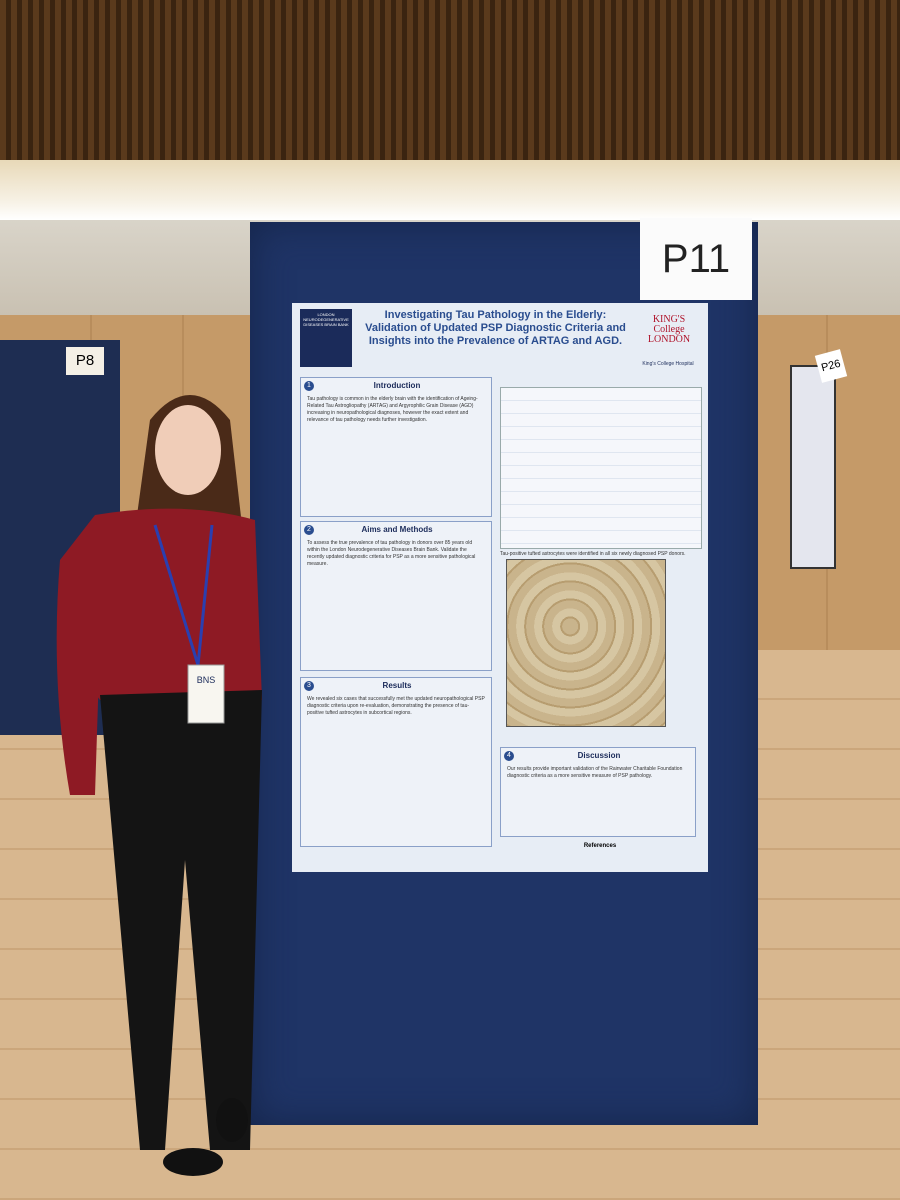 The image size is (900, 1200). Describe the element at coordinates (509, 756) in the screenshot. I see `section-number: 4` at that location.